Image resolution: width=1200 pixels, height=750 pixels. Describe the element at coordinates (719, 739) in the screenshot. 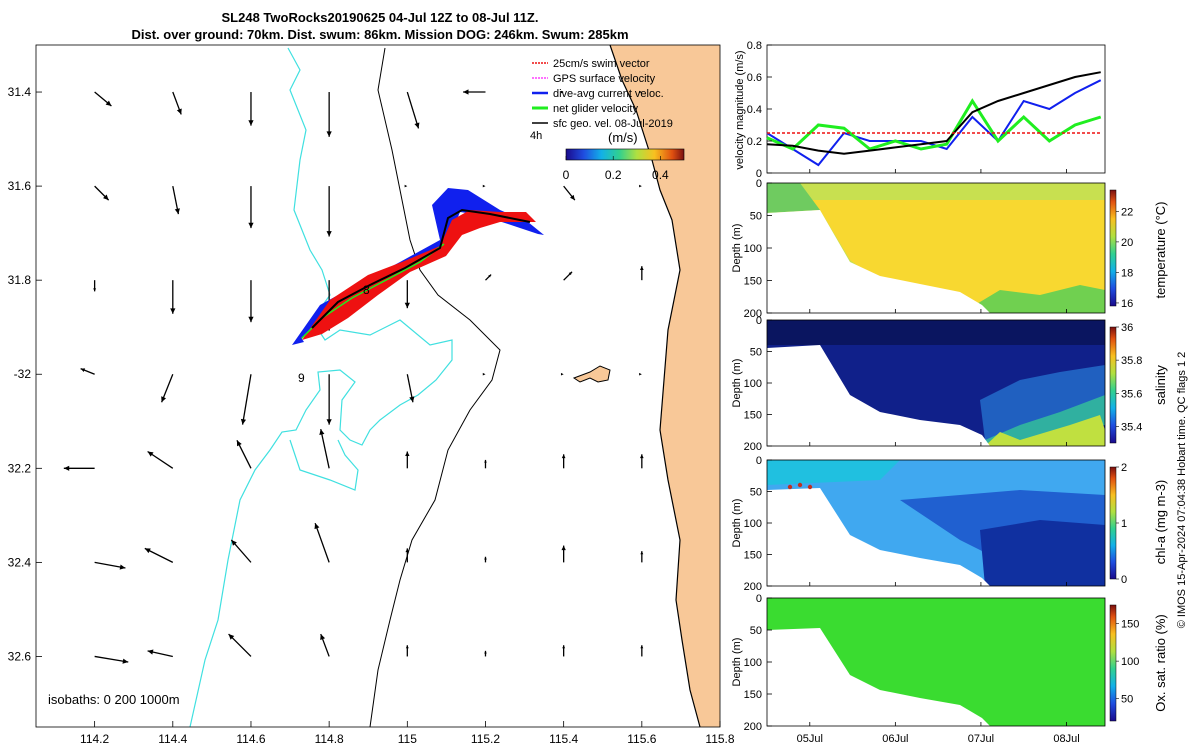

I see `map-x-tick-label: 115.8` at that location.